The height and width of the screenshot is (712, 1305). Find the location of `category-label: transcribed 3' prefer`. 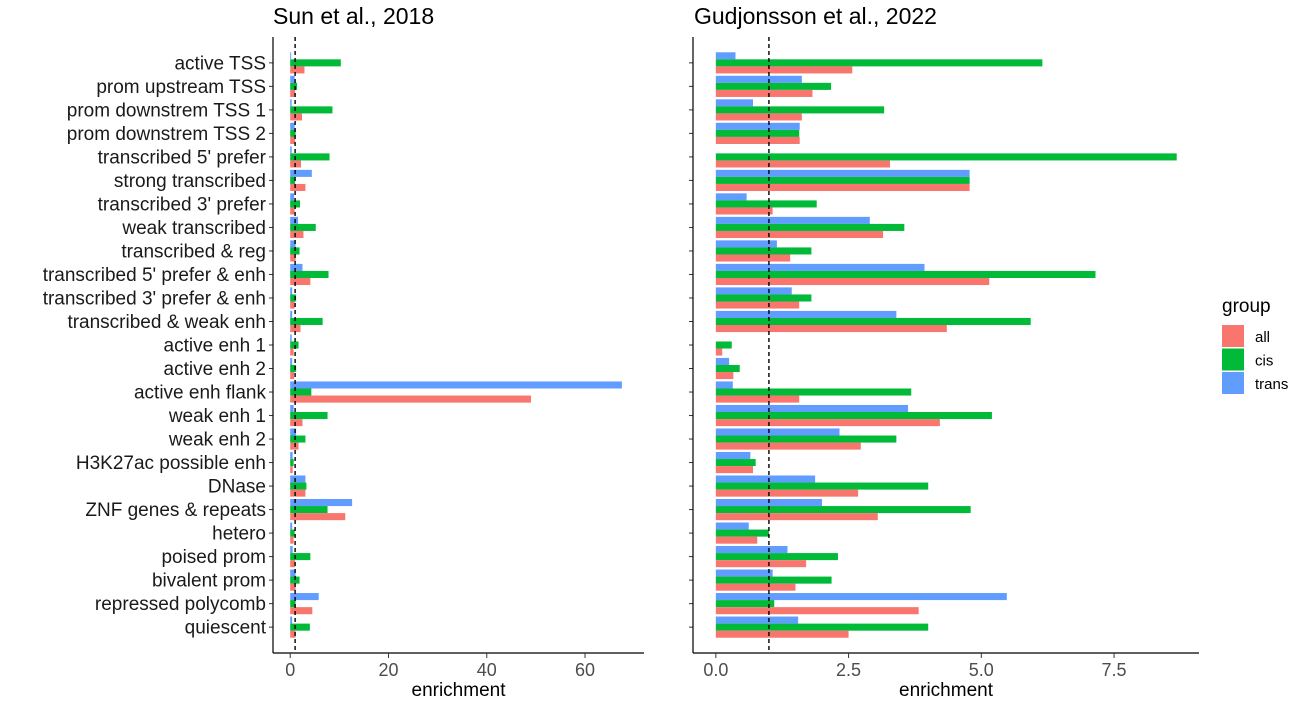

category-label: transcribed 3' prefer is located at coordinates (182, 204).